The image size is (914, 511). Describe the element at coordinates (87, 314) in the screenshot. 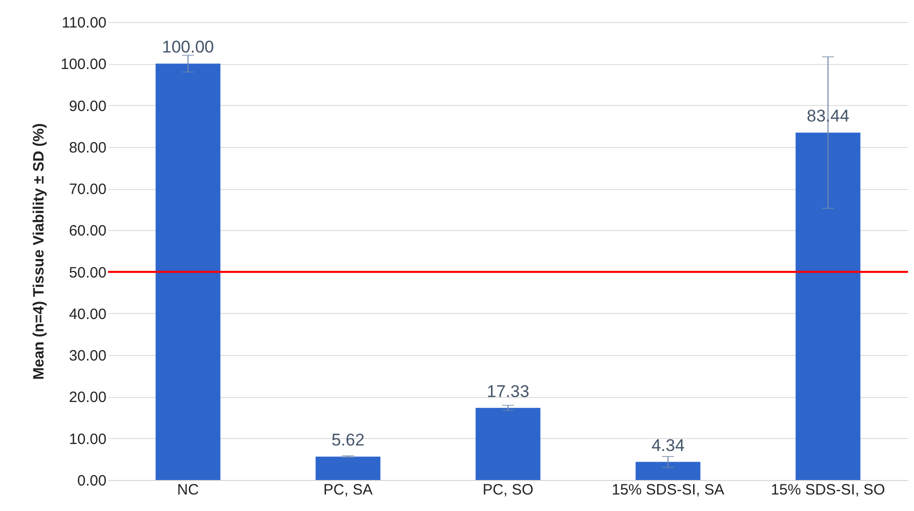

I see `y-tick-label: 40.00` at that location.